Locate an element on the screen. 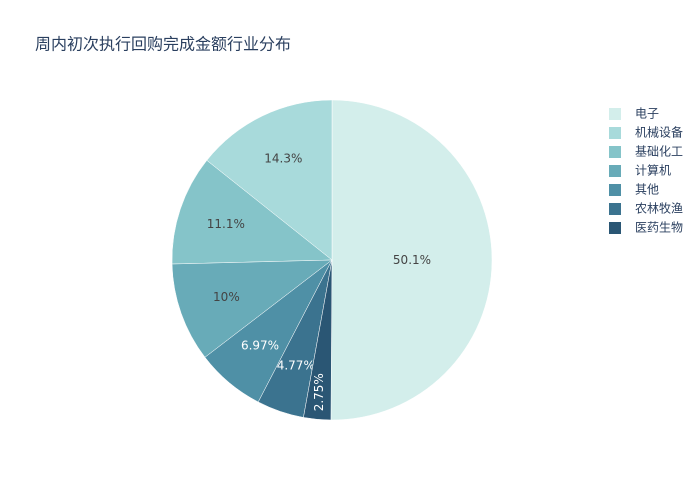 The image size is (700, 500). data-label: 2.75% is located at coordinates (319, 392).